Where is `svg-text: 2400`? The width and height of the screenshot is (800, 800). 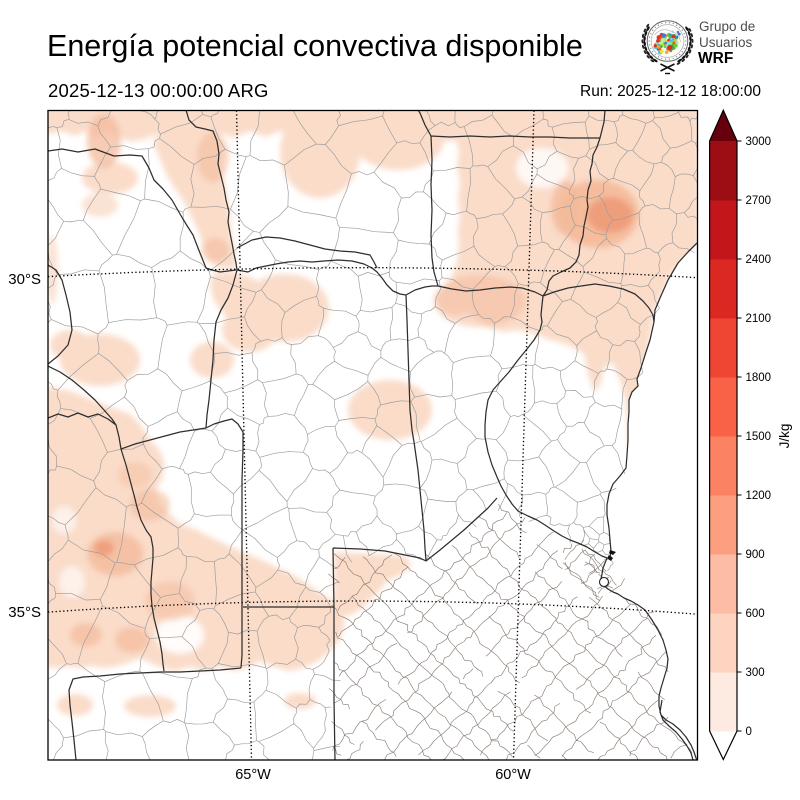
svg-text: 2400 is located at coordinates (759, 260).